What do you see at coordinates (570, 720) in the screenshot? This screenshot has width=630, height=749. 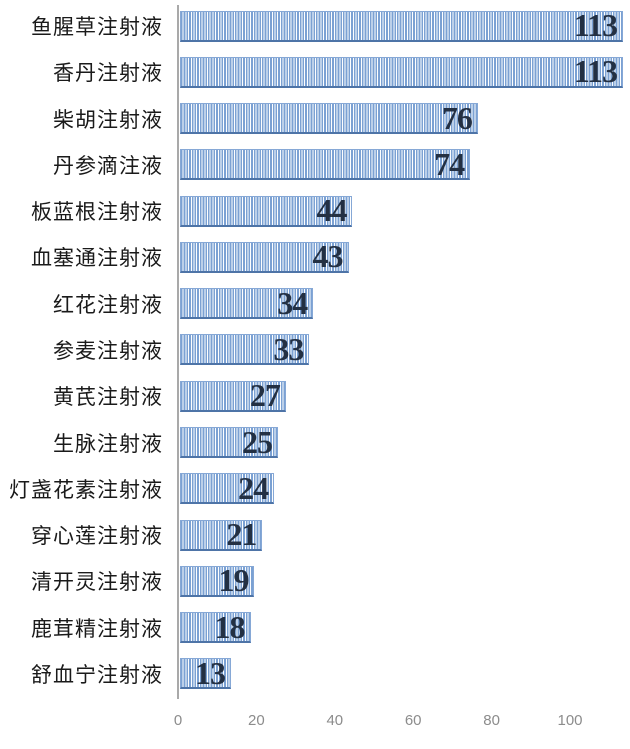 I see `x-axis-tick: 100` at bounding box center [570, 720].